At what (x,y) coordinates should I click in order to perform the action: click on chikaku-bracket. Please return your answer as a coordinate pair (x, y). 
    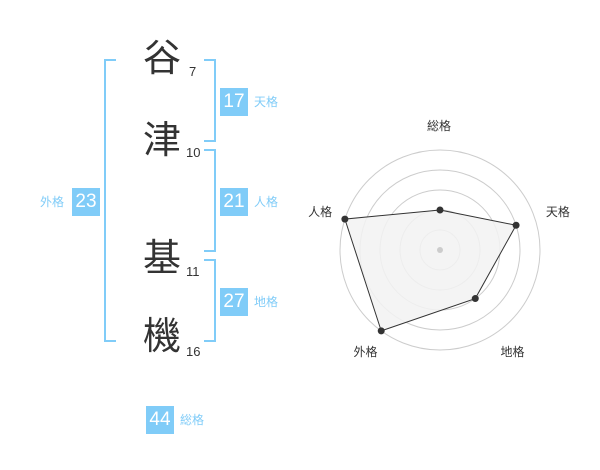
    Looking at the image, I should click on (210, 300).